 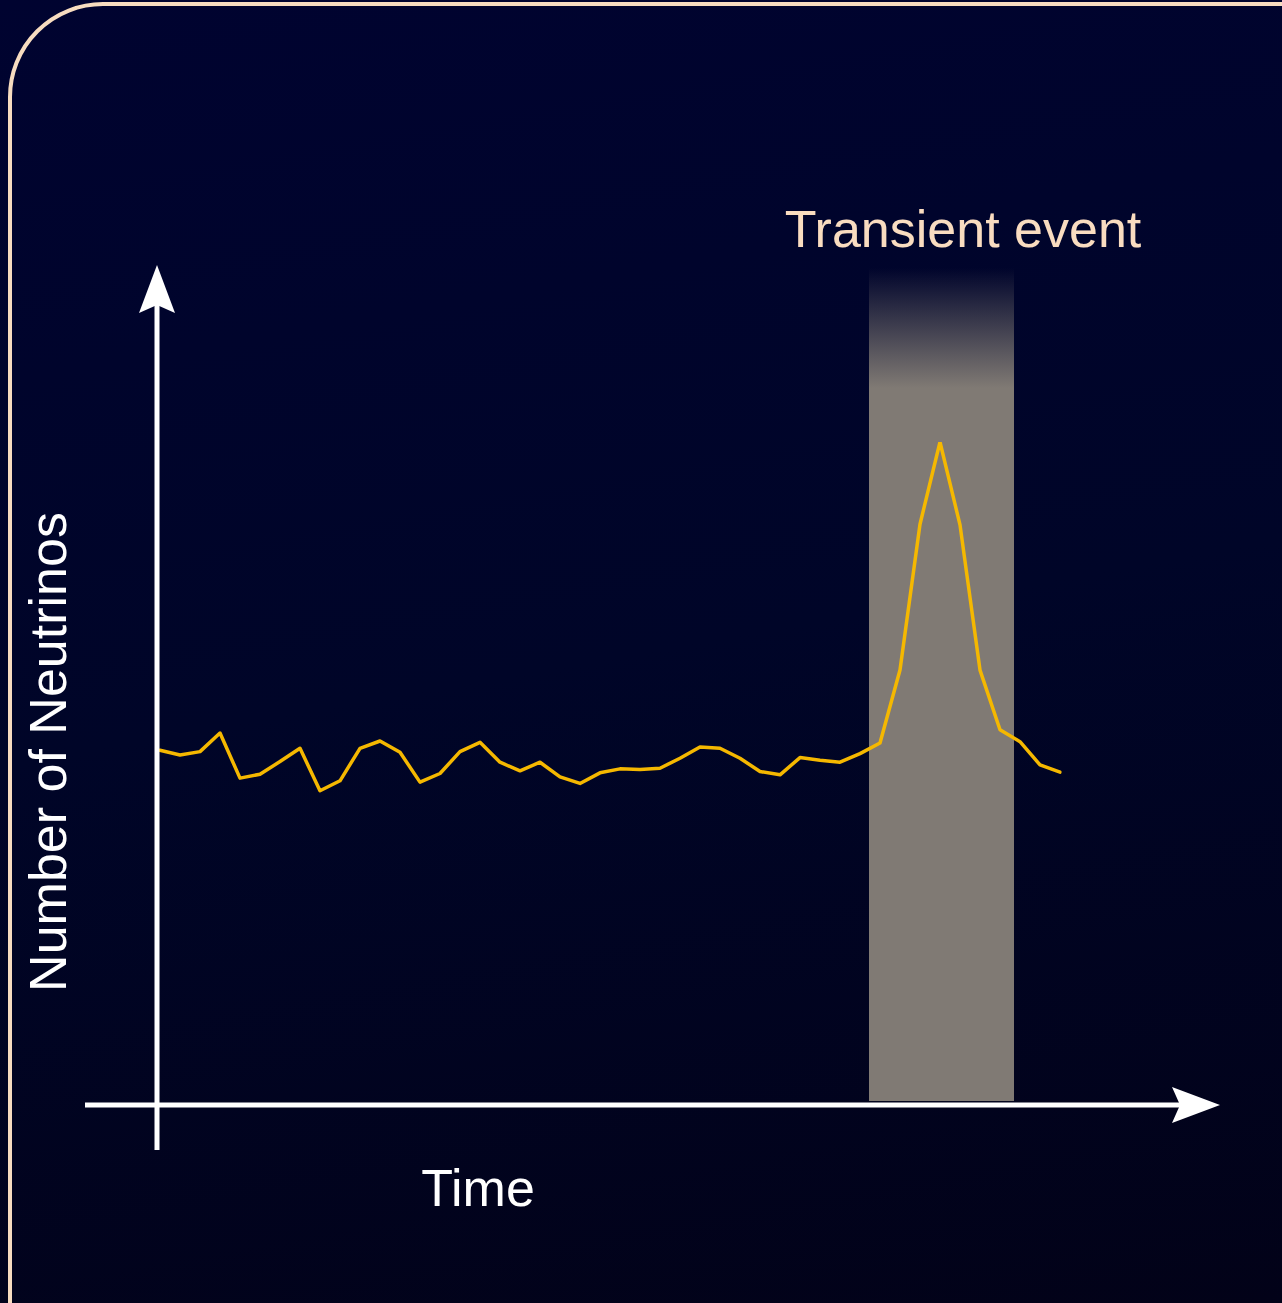 What do you see at coordinates (48, 752) in the screenshot?
I see `y-axis-title: Number of Neutrinos` at bounding box center [48, 752].